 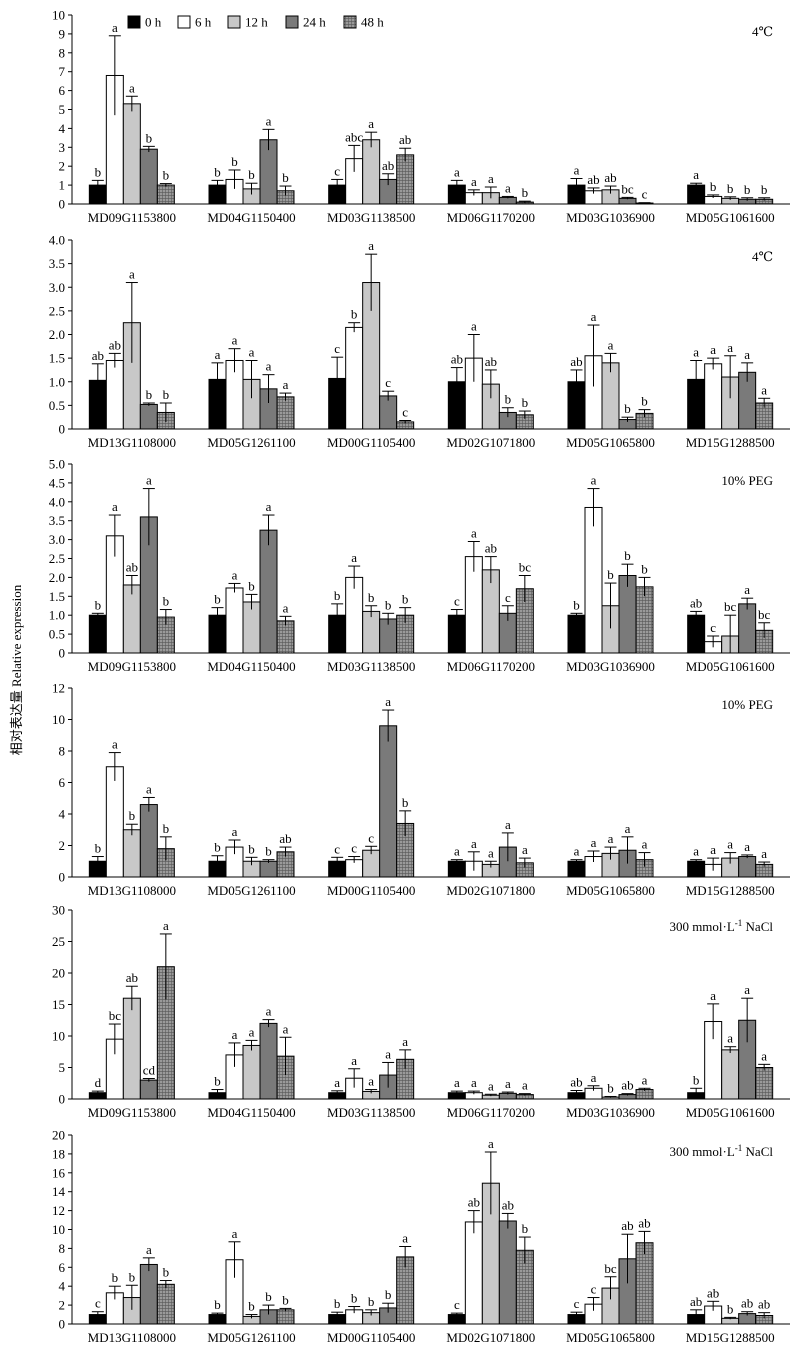 What do you see at coordinates (132, 890) in the screenshot?
I see `category-label: MD13G1108000` at bounding box center [132, 890].